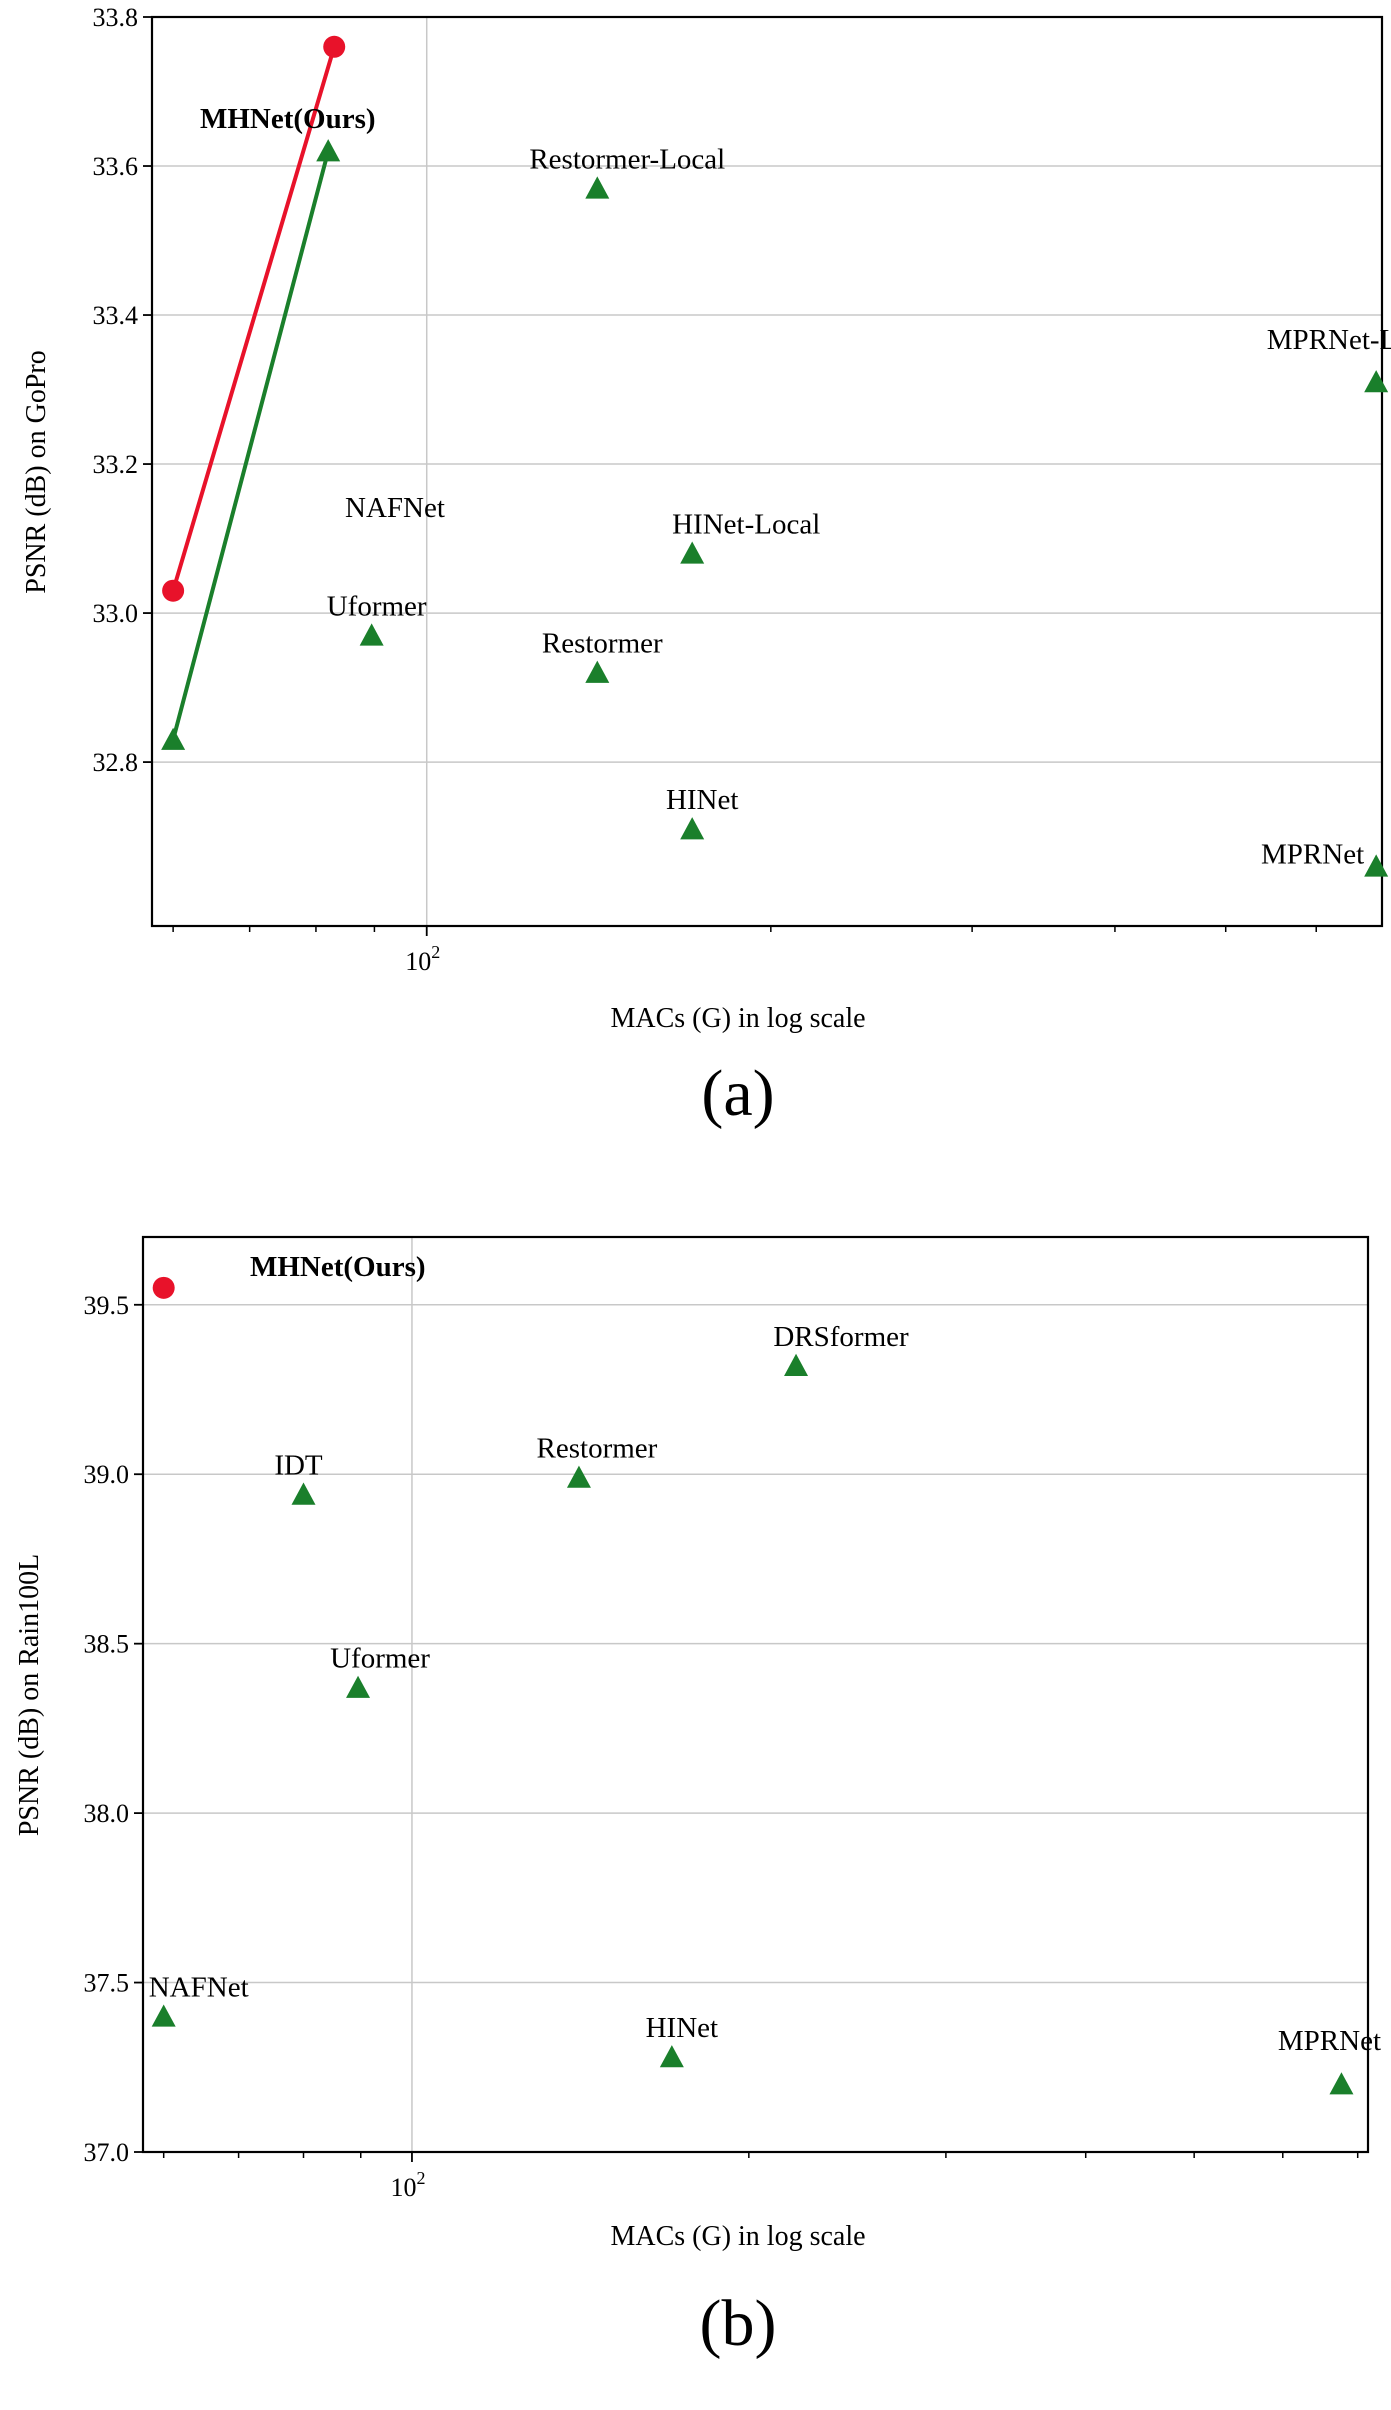 This screenshot has height=2410, width=1391. What do you see at coordinates (199, 1987) in the screenshot?
I see `label-nafnet: NAFNet` at bounding box center [199, 1987].